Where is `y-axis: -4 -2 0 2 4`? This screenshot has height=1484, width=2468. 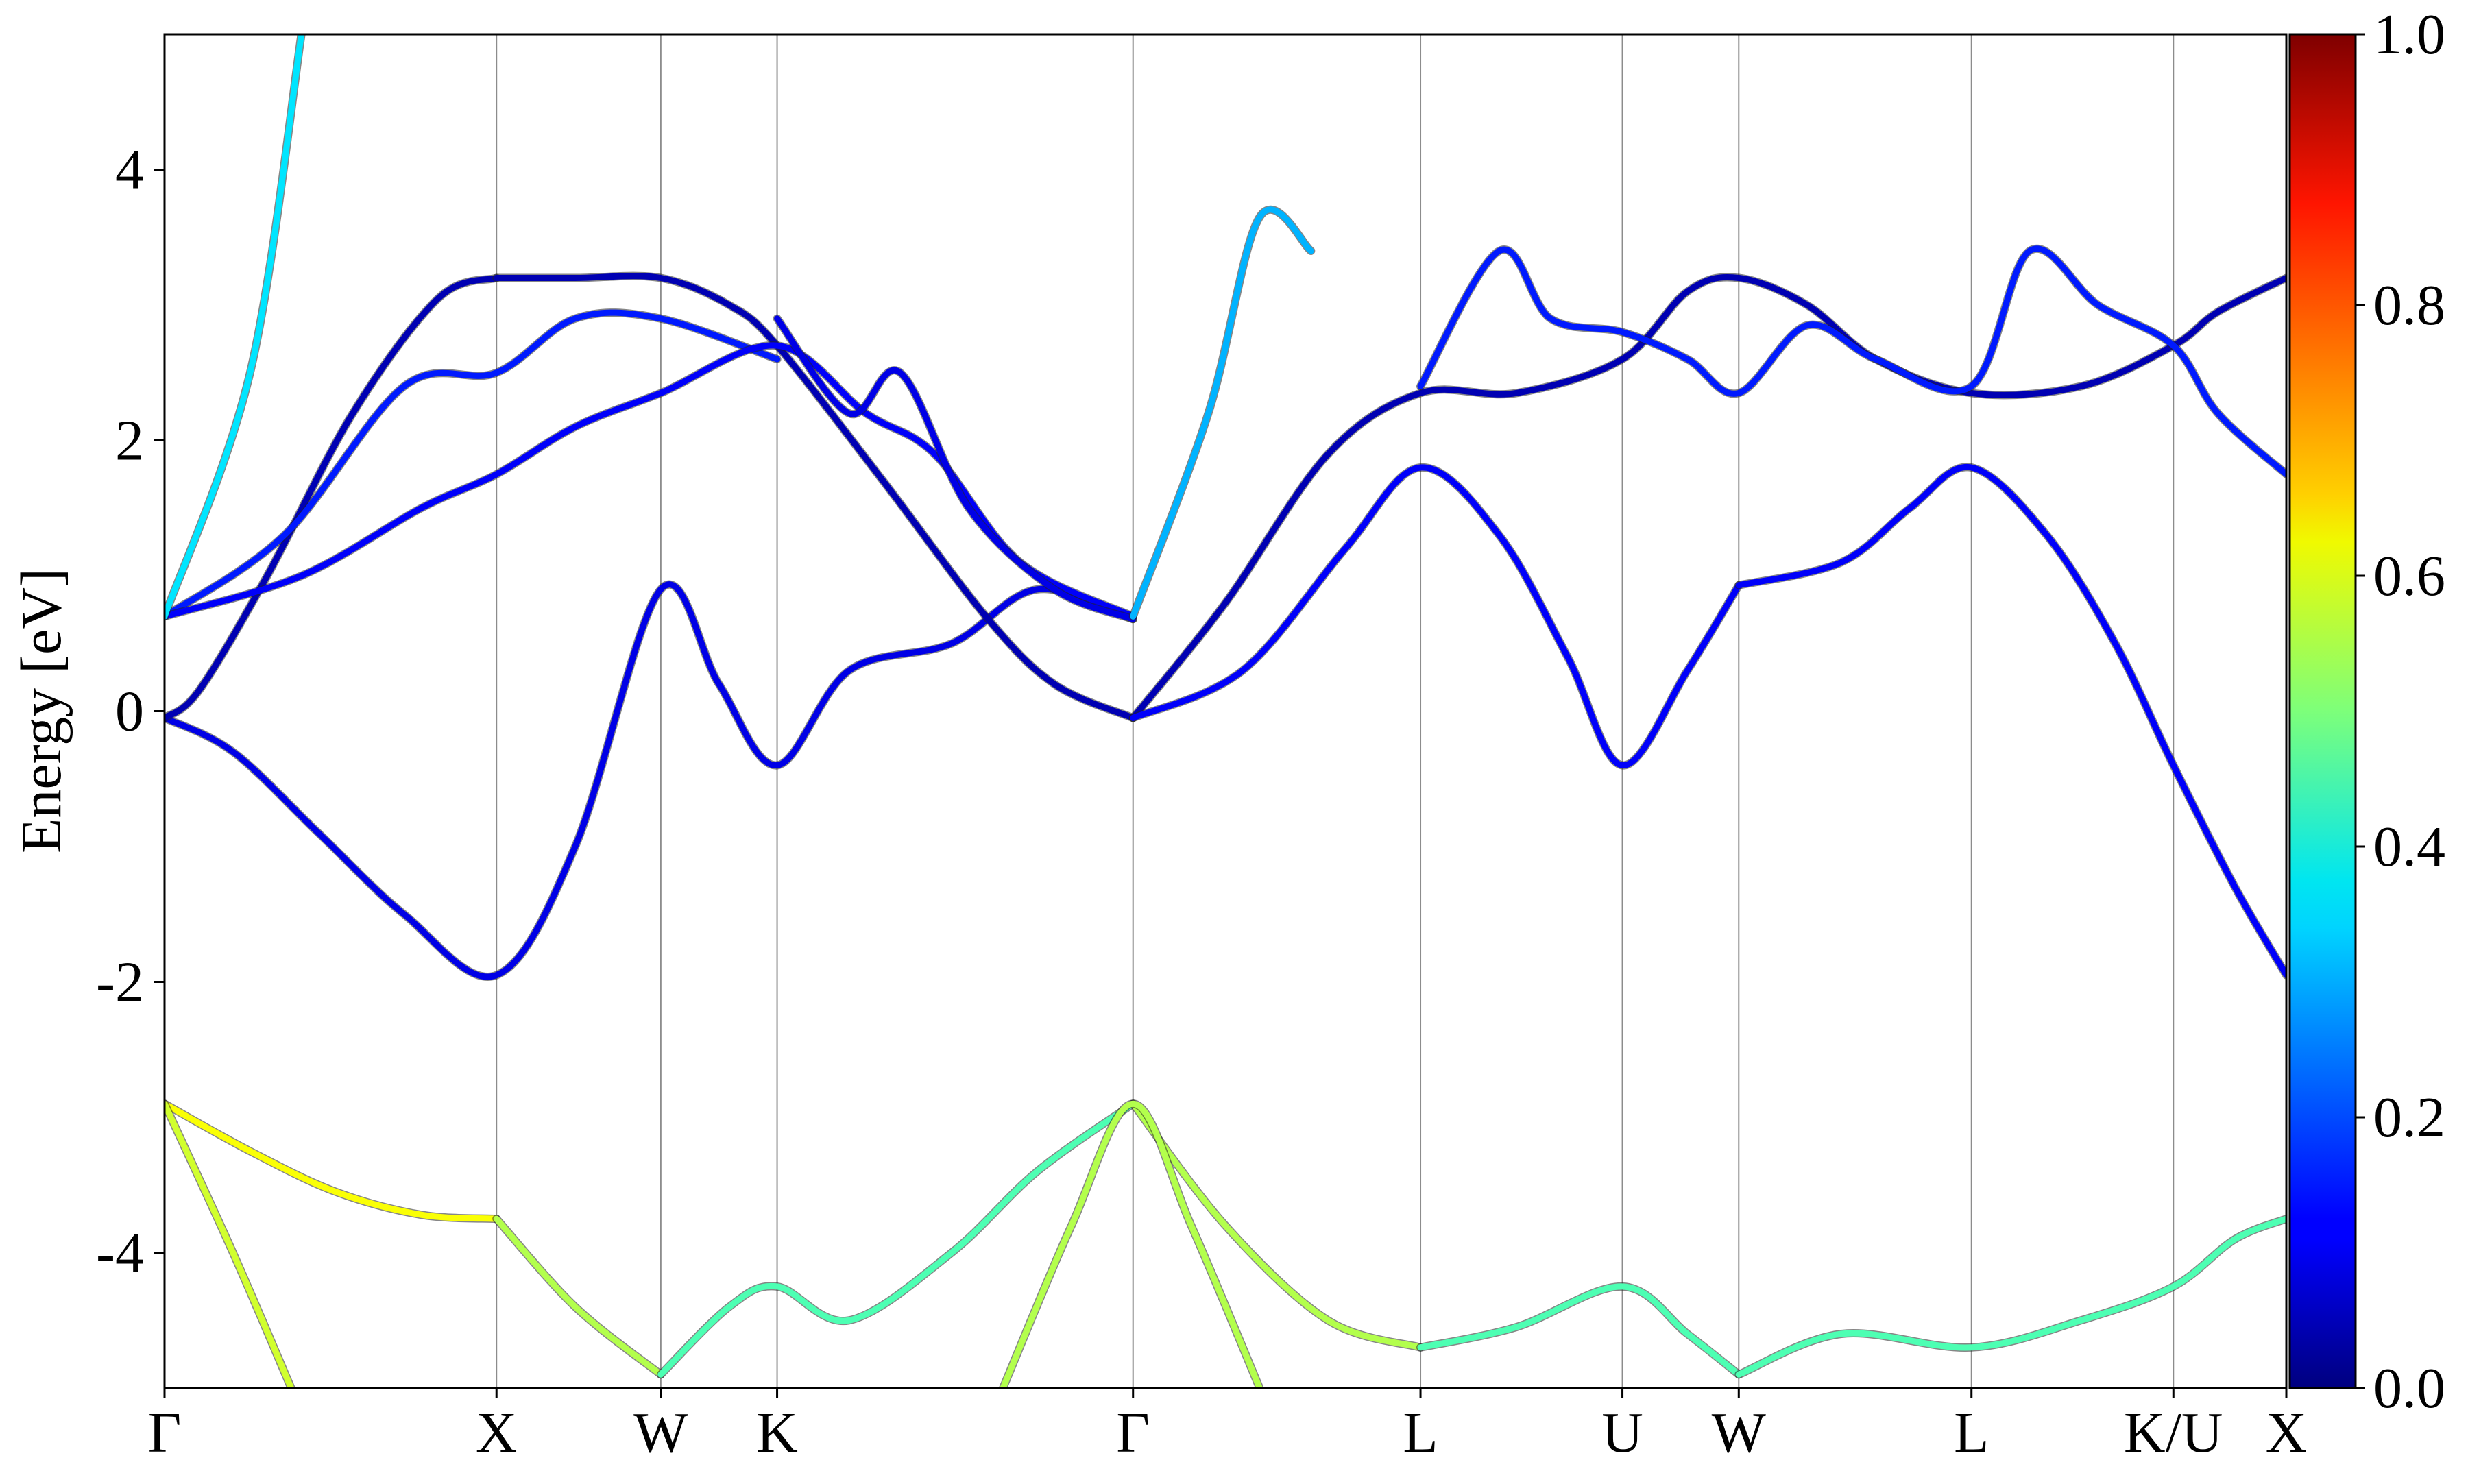 y-axis: -4 -2 0 2 4 is located at coordinates (131, 712).